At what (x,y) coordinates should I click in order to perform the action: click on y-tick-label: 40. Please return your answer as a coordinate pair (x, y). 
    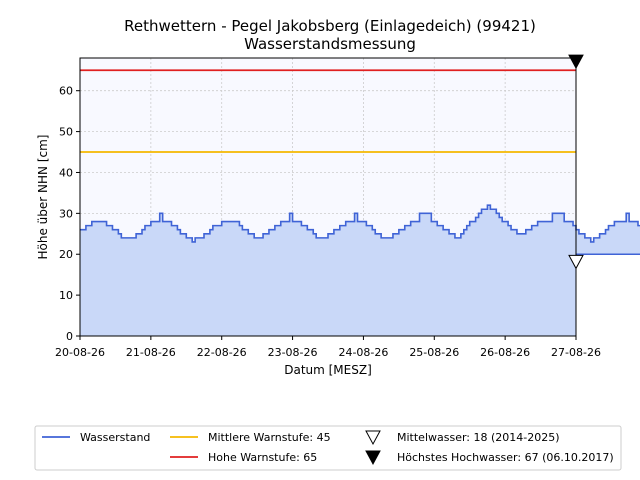
    Looking at the image, I should click on (66, 172).